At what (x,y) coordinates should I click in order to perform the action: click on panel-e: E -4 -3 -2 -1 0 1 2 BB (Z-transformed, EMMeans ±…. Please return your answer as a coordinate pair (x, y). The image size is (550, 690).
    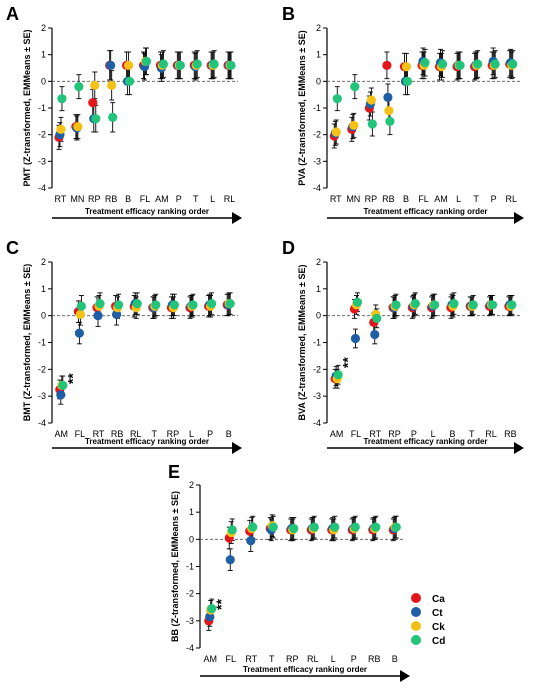
    Looking at the image, I should click on (289, 572).